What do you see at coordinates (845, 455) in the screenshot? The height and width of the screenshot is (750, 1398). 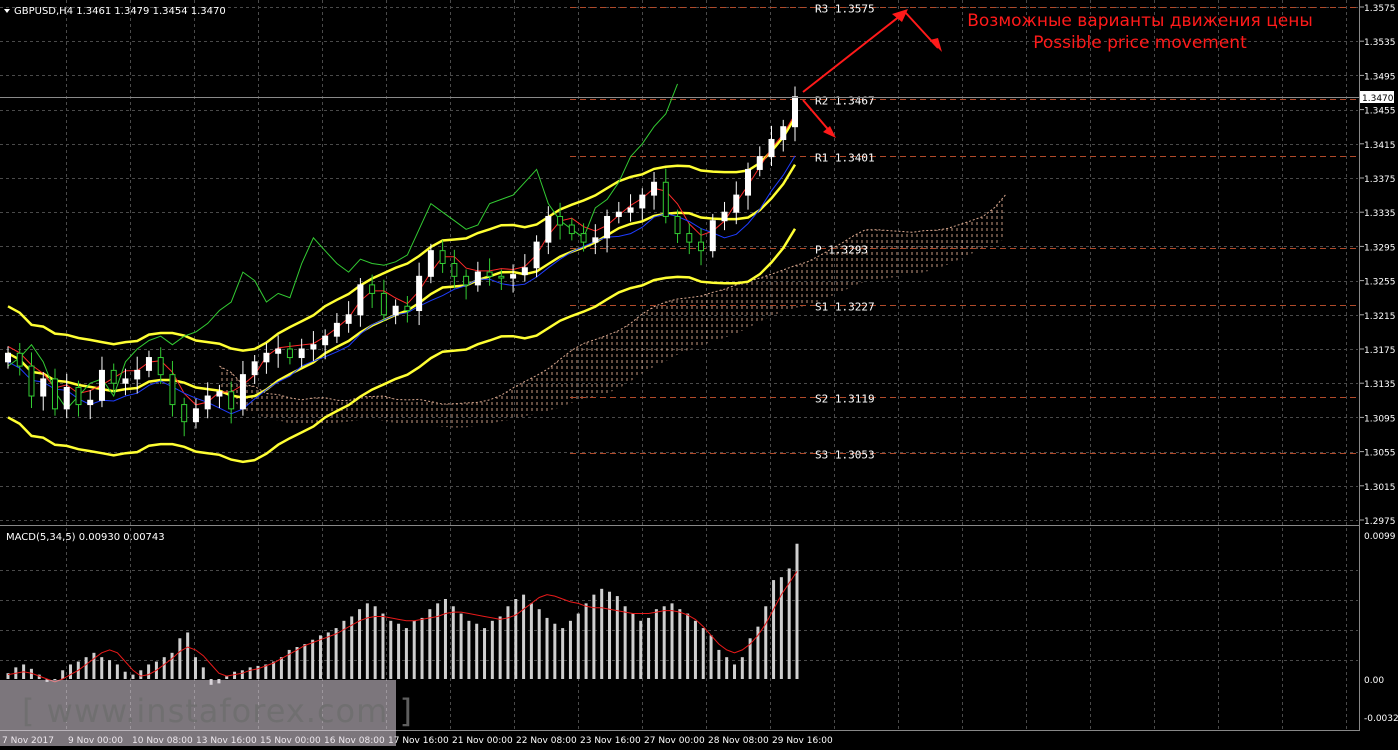 I see `pivot-label-s3: S3 1.3053` at bounding box center [845, 455].